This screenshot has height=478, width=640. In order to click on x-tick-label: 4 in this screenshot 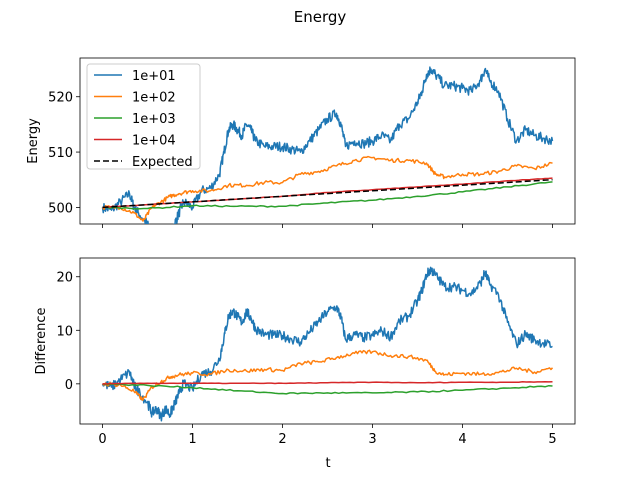, I will do `click(462, 439)`.